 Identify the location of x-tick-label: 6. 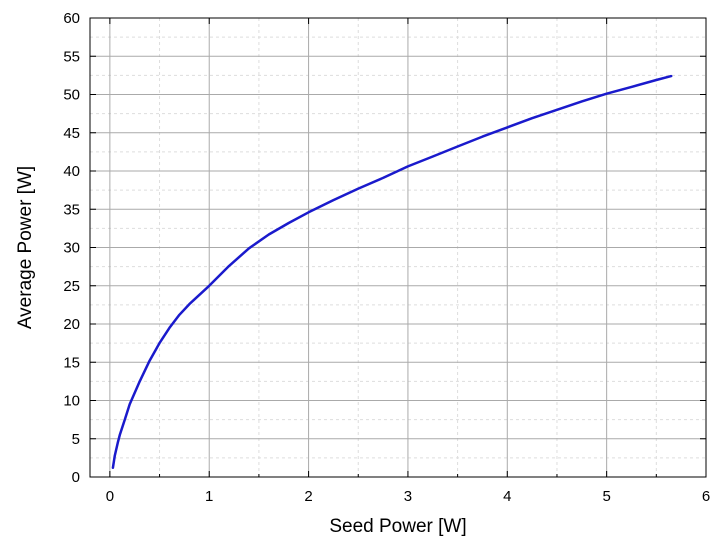
(706, 496).